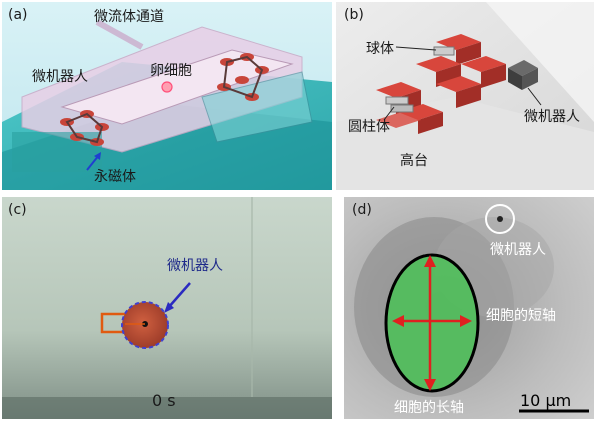 The width and height of the screenshot is (596, 421). What do you see at coordinates (129, 17) in the screenshot?
I see `label-microfluidic-channel: 微流体通道` at bounding box center [129, 17].